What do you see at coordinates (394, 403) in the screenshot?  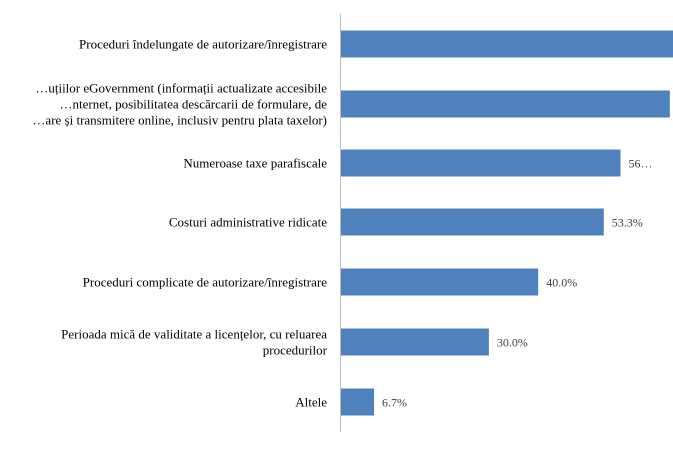 I see `data-label-6: 6.7%` at bounding box center [394, 403].